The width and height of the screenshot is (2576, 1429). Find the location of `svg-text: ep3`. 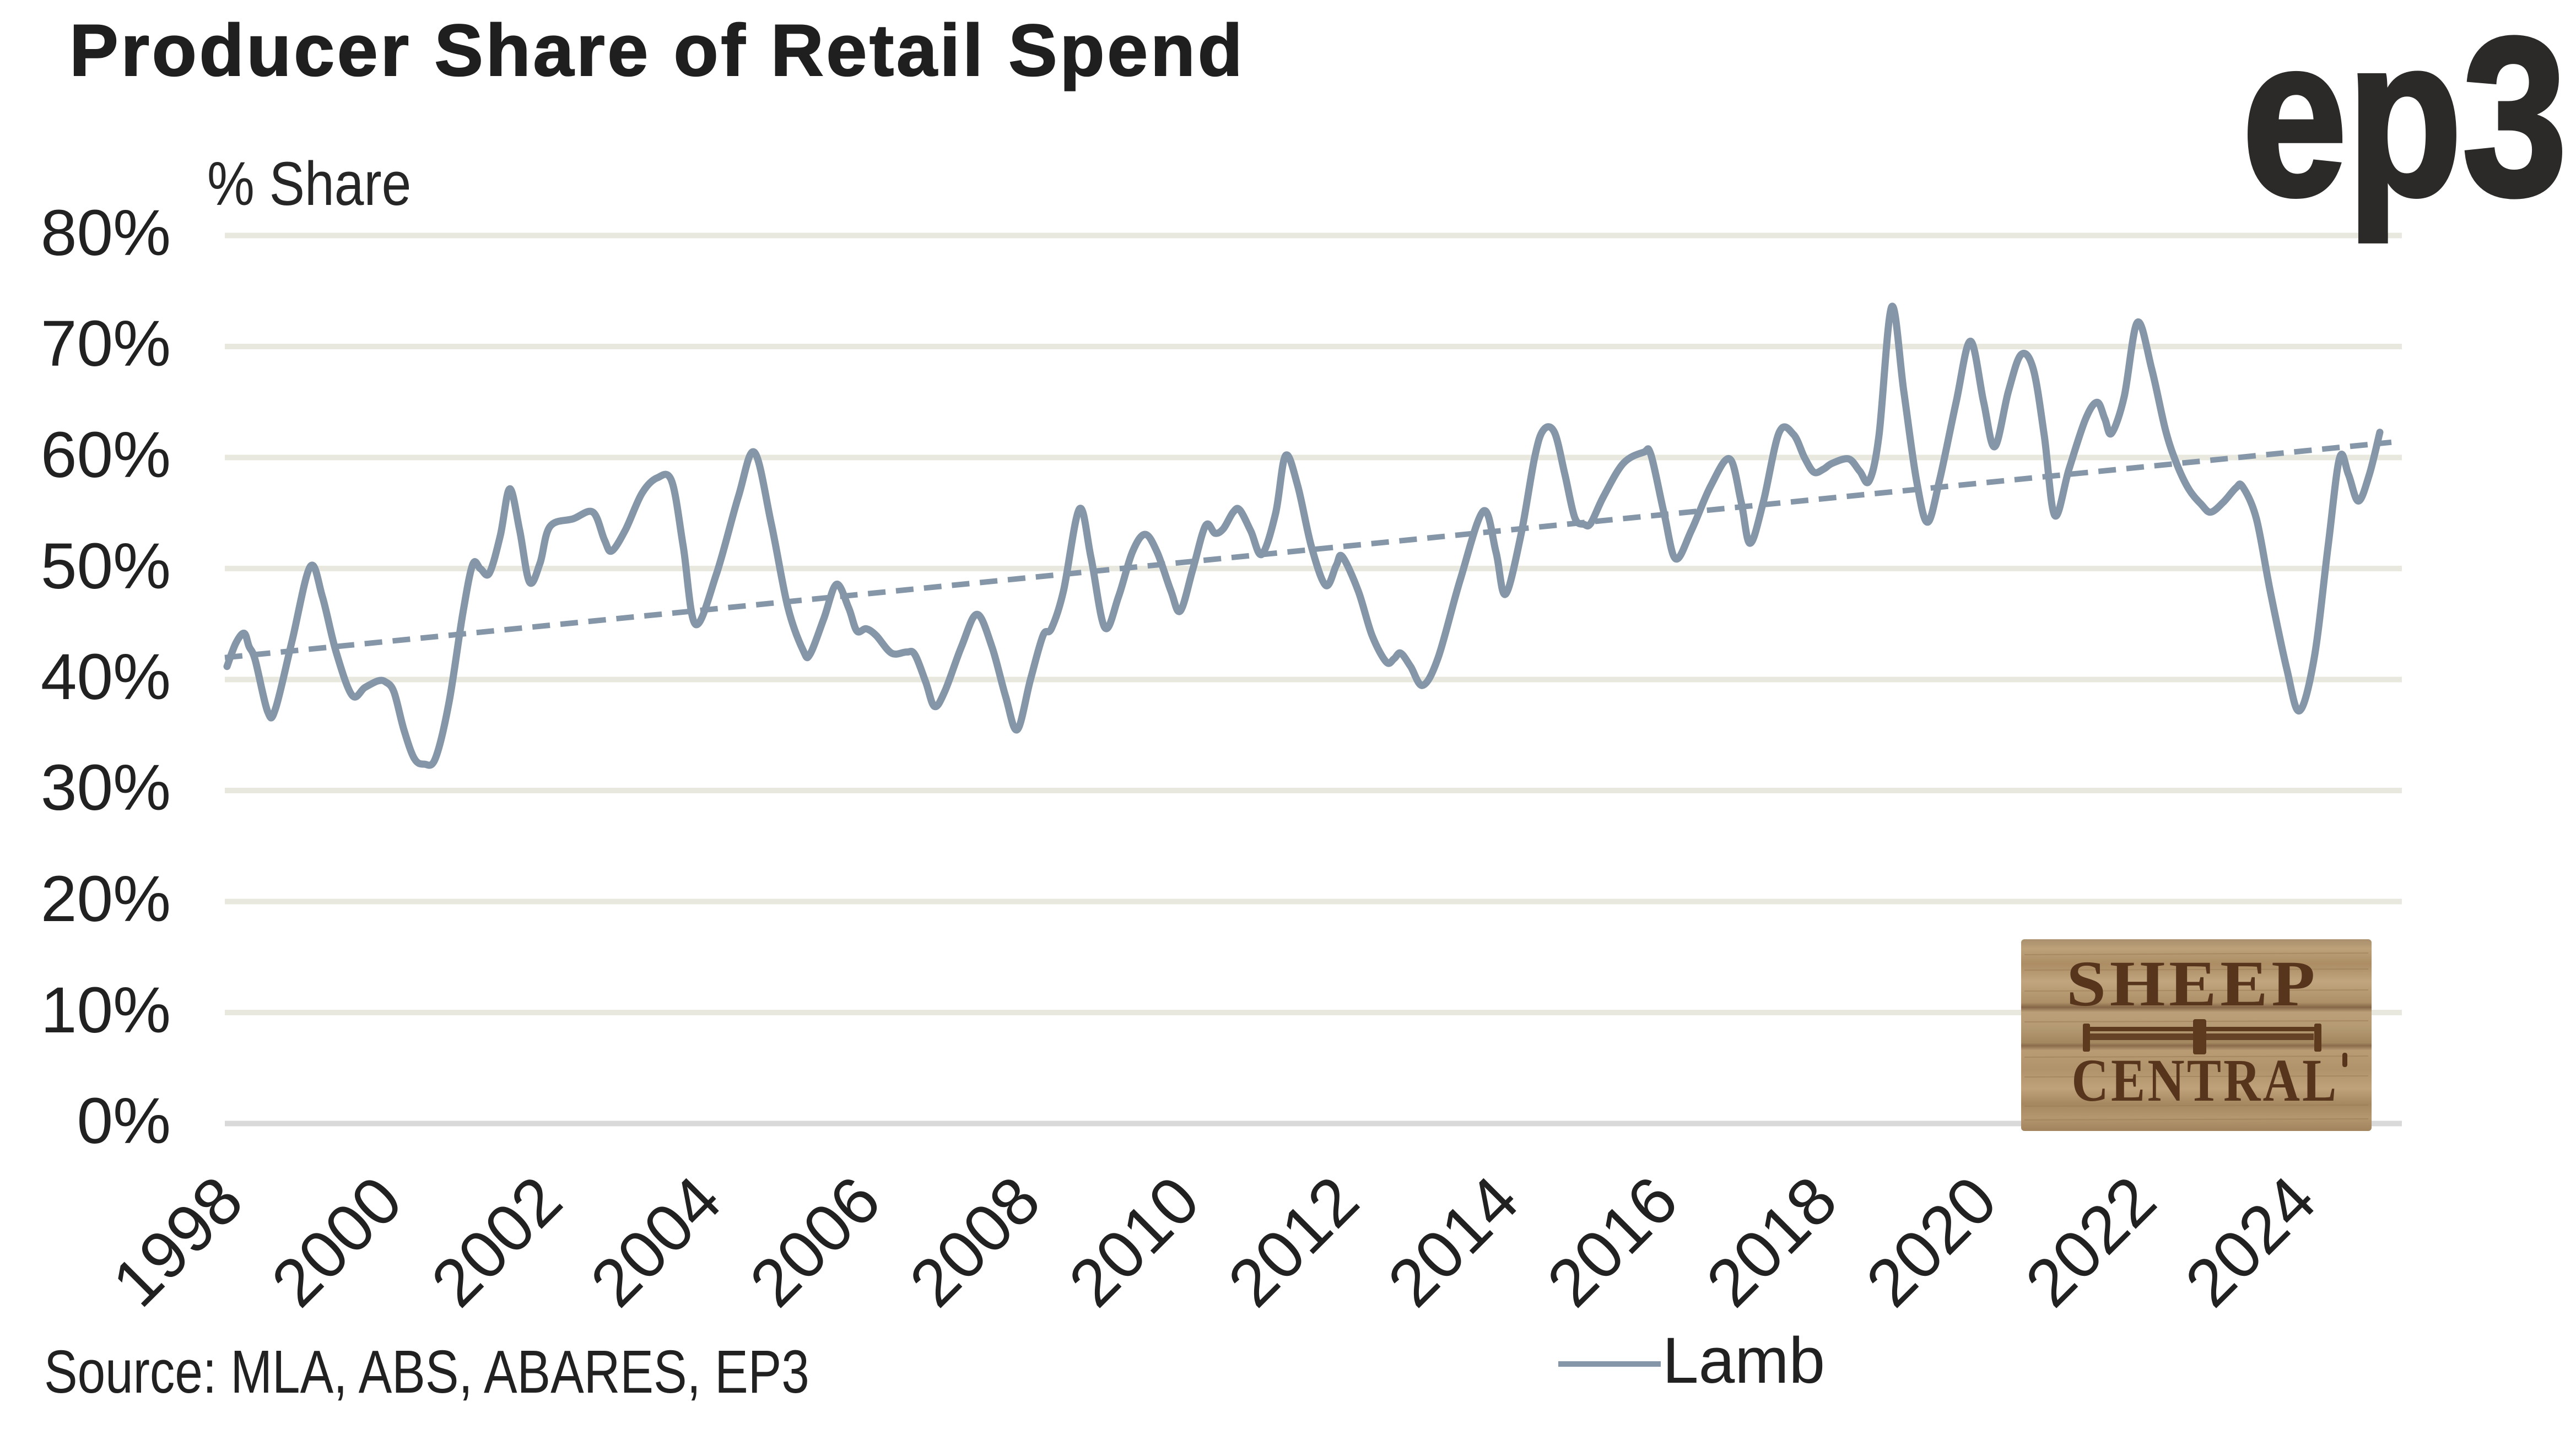

svg-text: ep3 is located at coordinates (2404, 121).